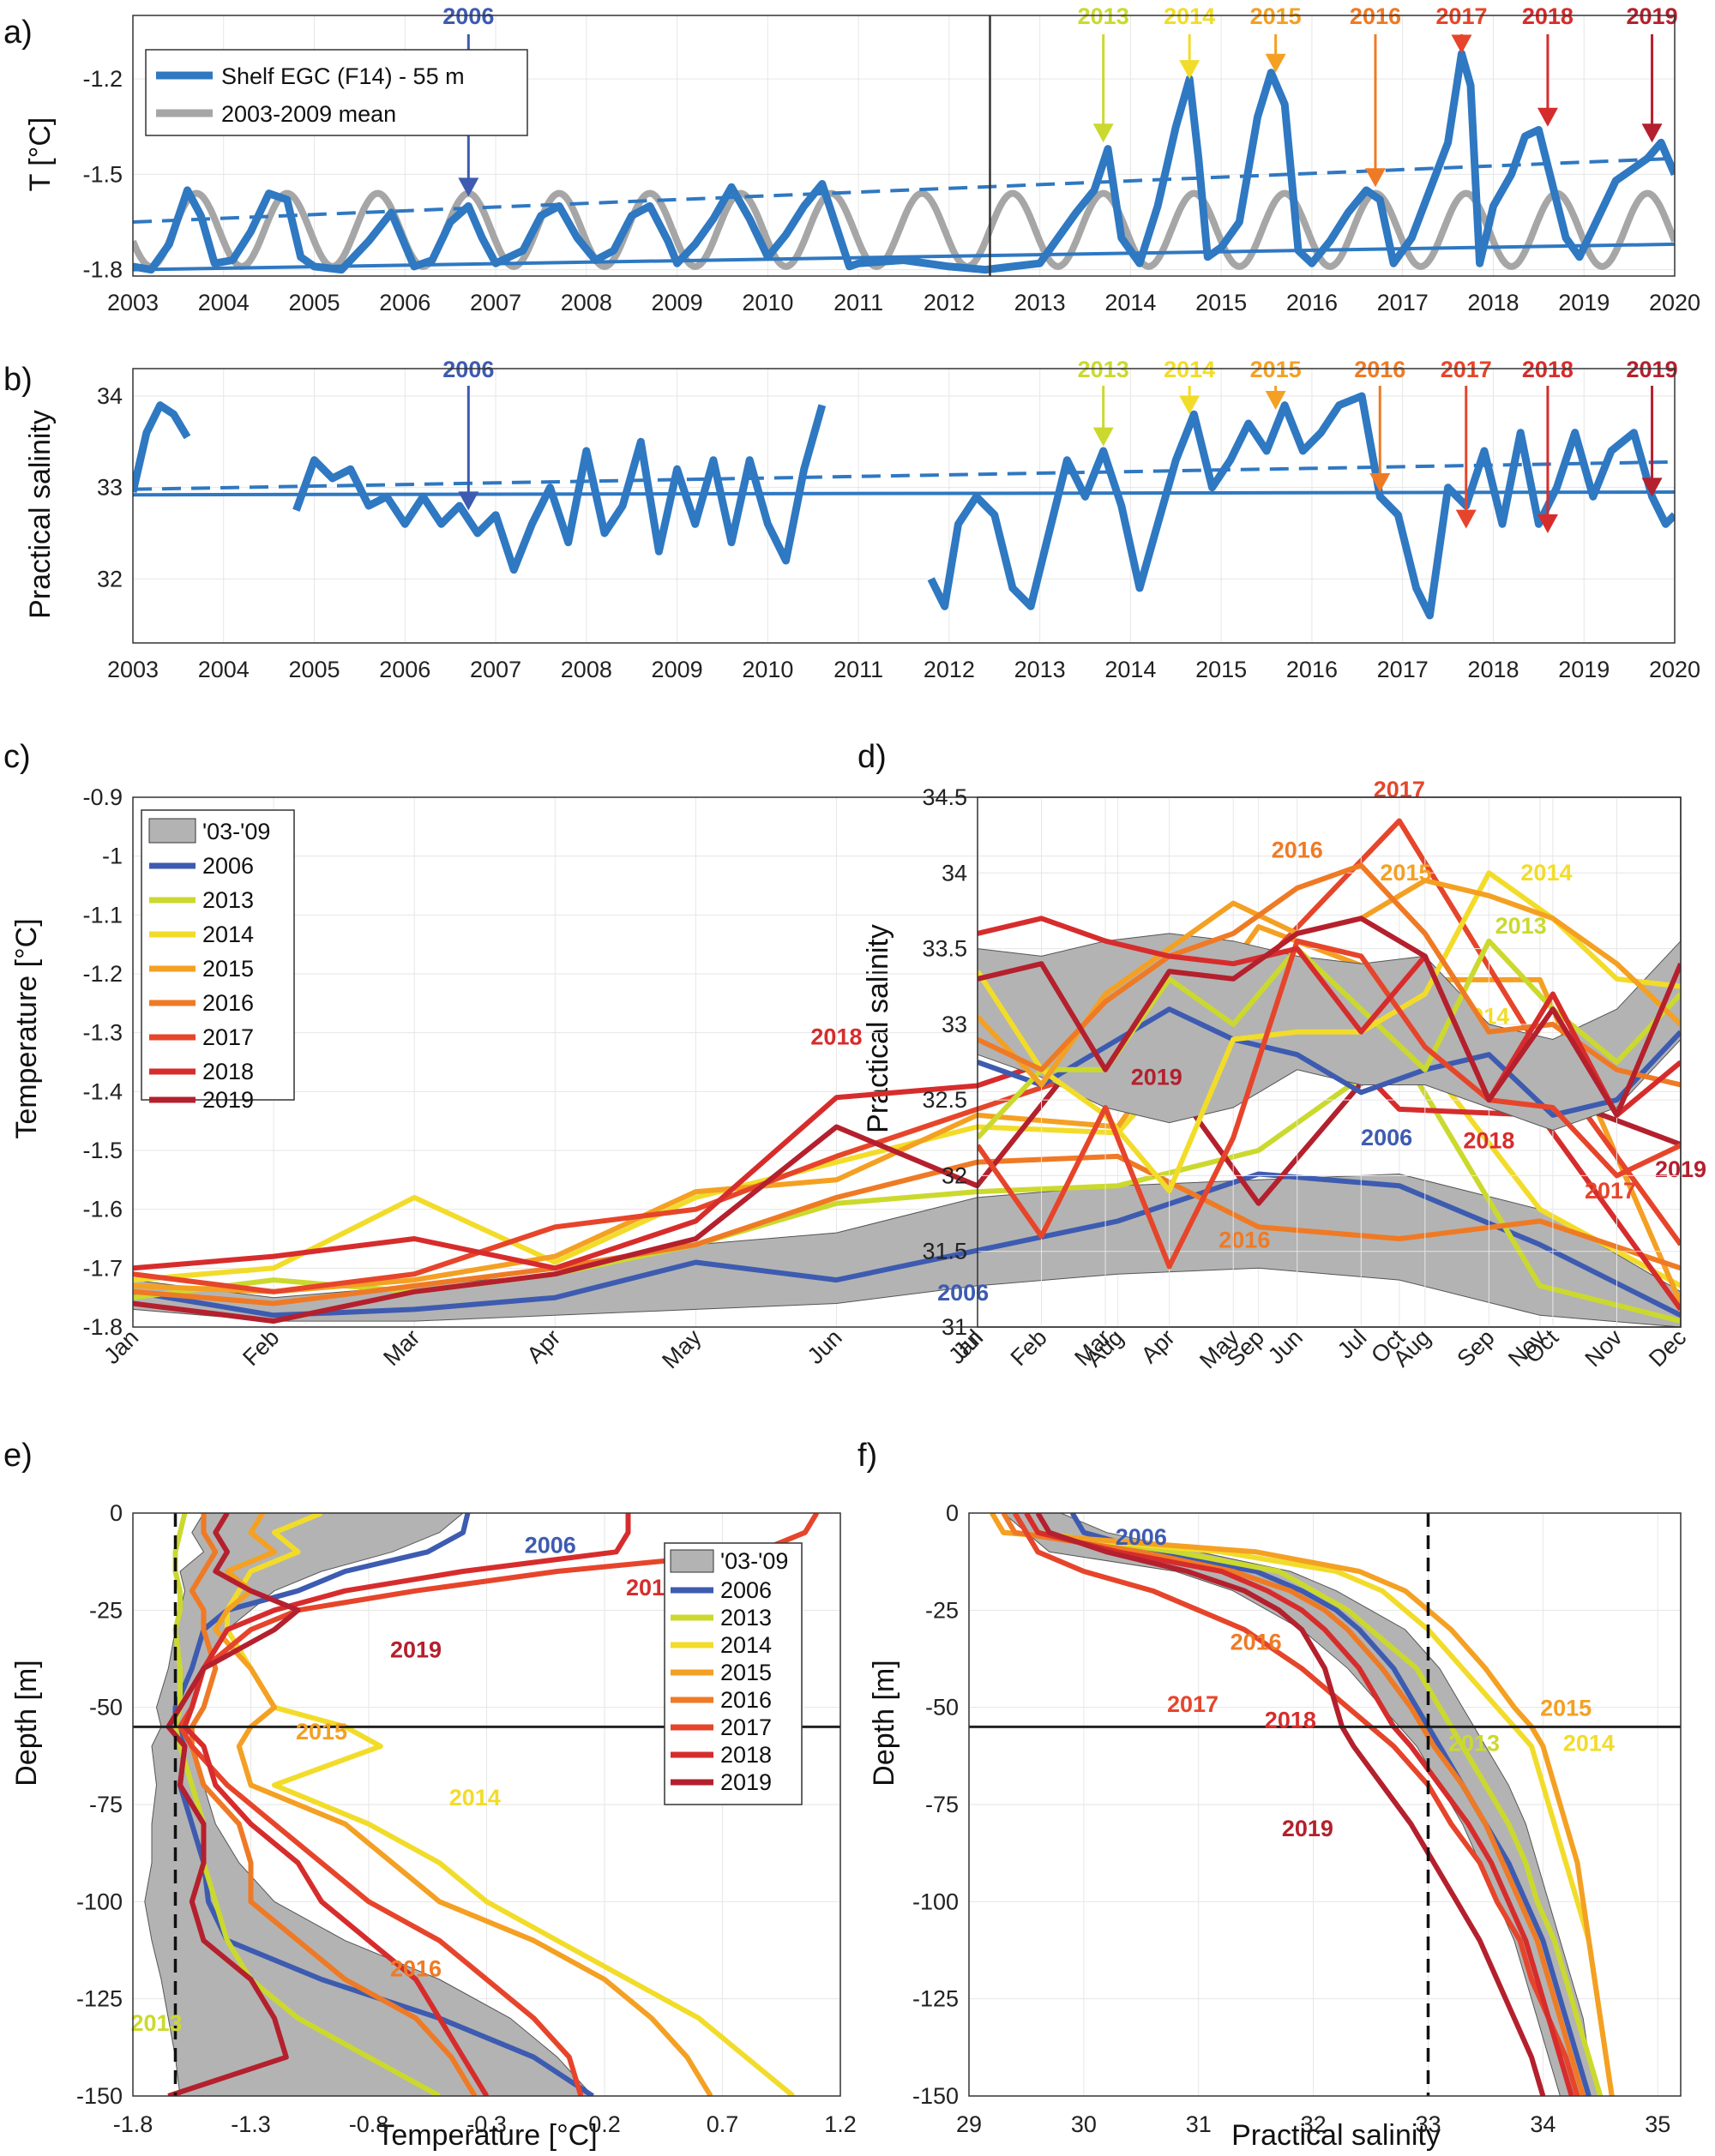 Image resolution: width=1715 pixels, height=2156 pixels. What do you see at coordinates (723, 2124) in the screenshot?
I see `x-tick-label: 0.7` at bounding box center [723, 2124].